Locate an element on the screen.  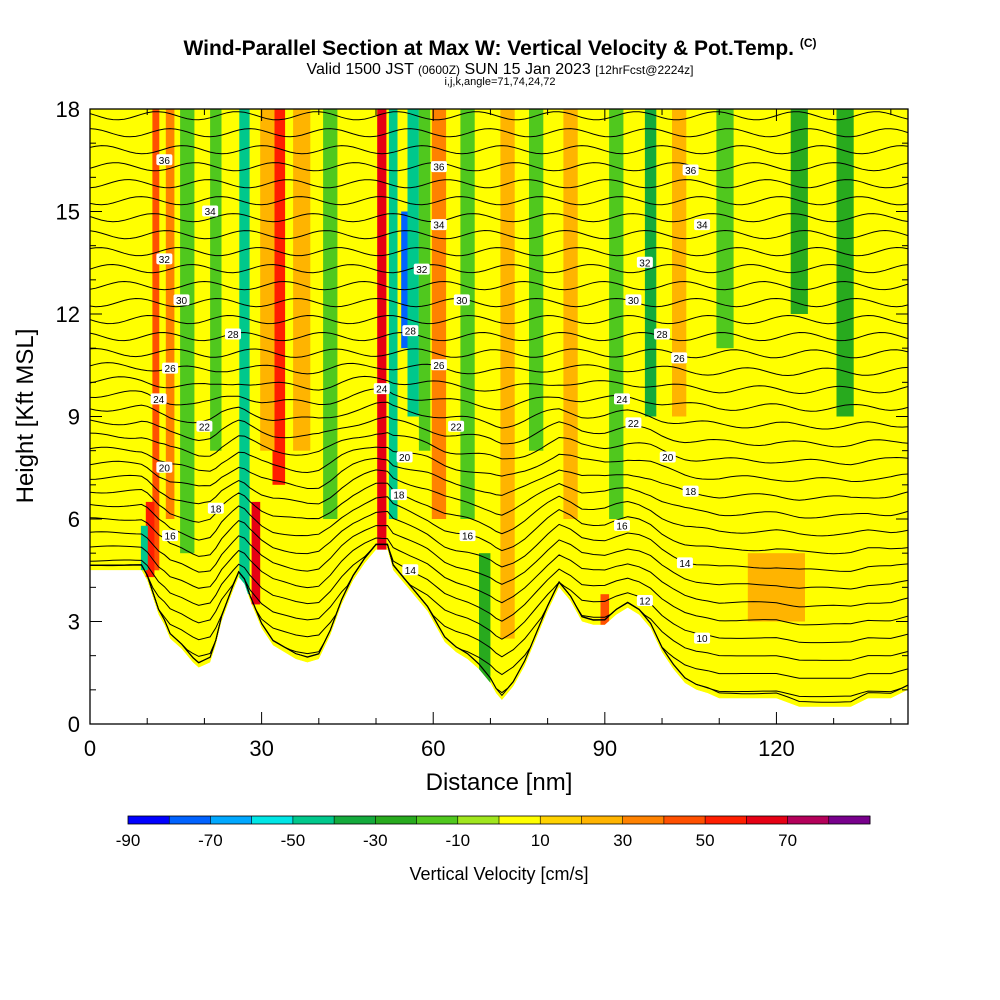
svg-text: 28 is located at coordinates (233, 335).